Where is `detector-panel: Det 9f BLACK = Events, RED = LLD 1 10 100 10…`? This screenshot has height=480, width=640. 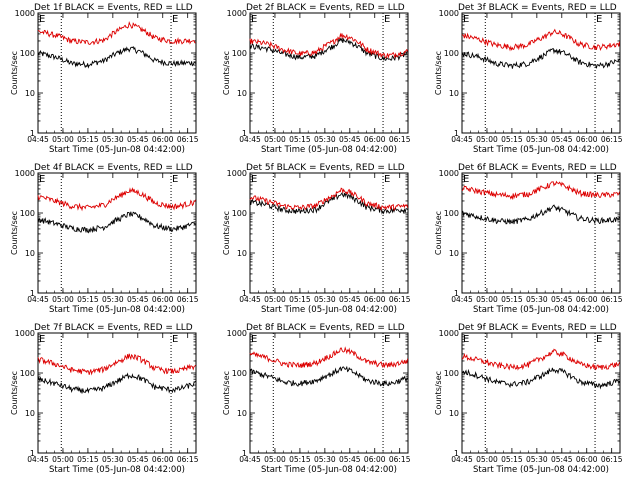
detector-panel: Det 9f BLACK = Events, RED = LLD 1 10 100 10… is located at coordinates (528, 399).